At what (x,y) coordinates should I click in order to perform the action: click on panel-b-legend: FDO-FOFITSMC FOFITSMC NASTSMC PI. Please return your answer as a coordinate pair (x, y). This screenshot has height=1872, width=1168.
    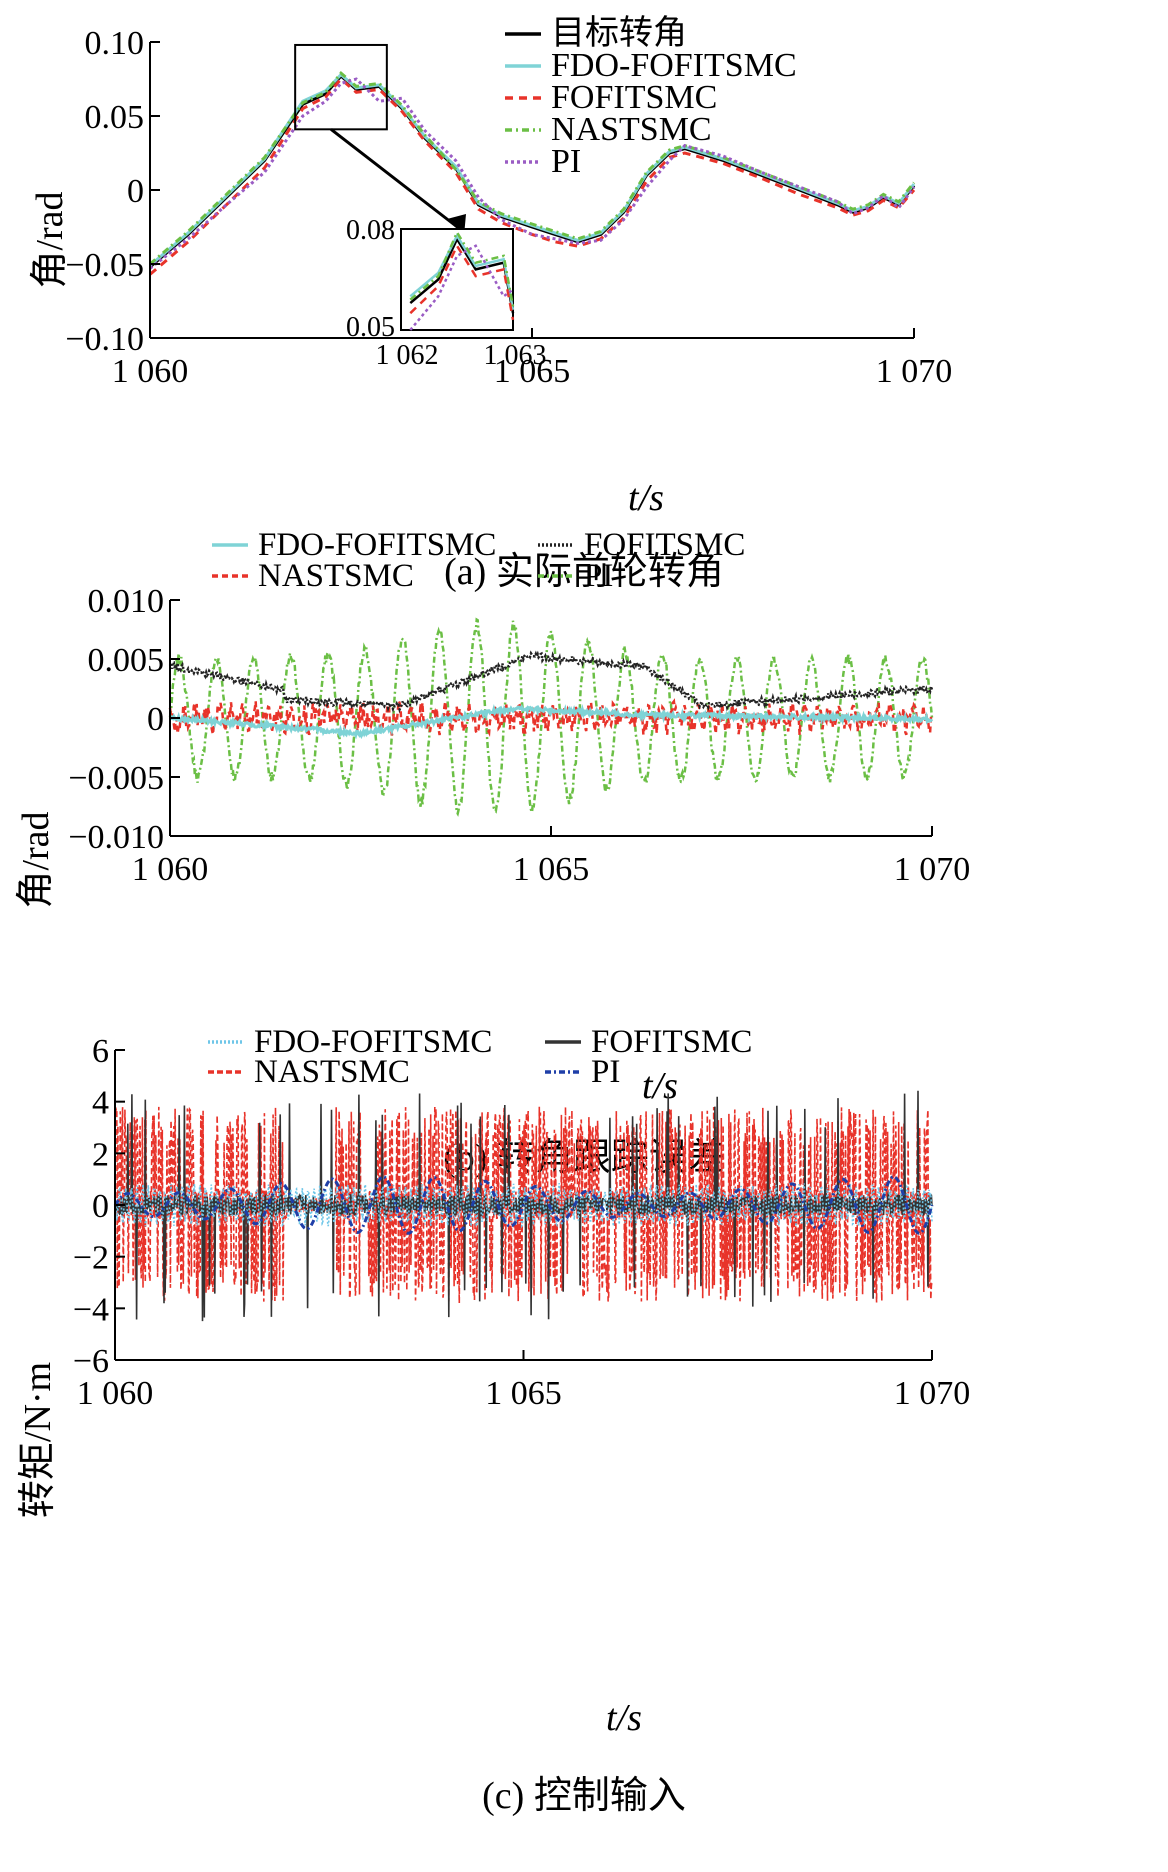
    Looking at the image, I should click on (478, 560).